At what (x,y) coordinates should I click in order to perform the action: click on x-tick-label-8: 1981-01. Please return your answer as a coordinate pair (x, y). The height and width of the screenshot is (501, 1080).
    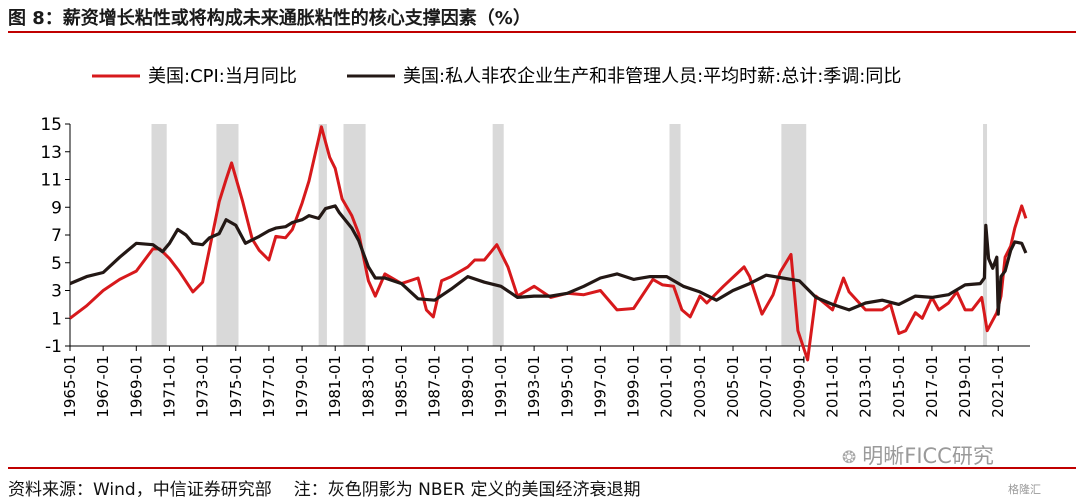
    Looking at the image, I should click on (335, 386).